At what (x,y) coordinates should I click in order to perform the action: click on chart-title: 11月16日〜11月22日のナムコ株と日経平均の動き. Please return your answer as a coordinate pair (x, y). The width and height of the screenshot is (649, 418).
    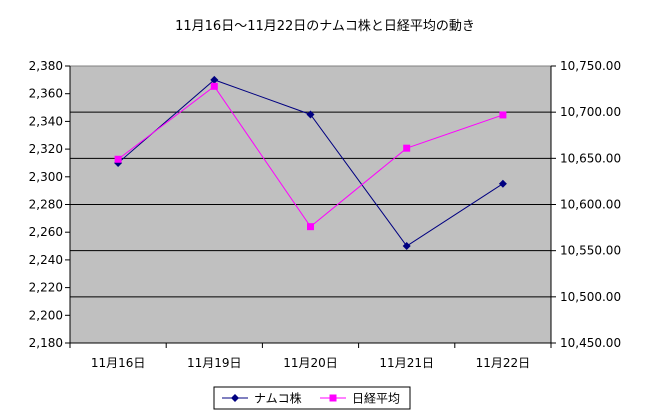
    Looking at the image, I should click on (325, 26).